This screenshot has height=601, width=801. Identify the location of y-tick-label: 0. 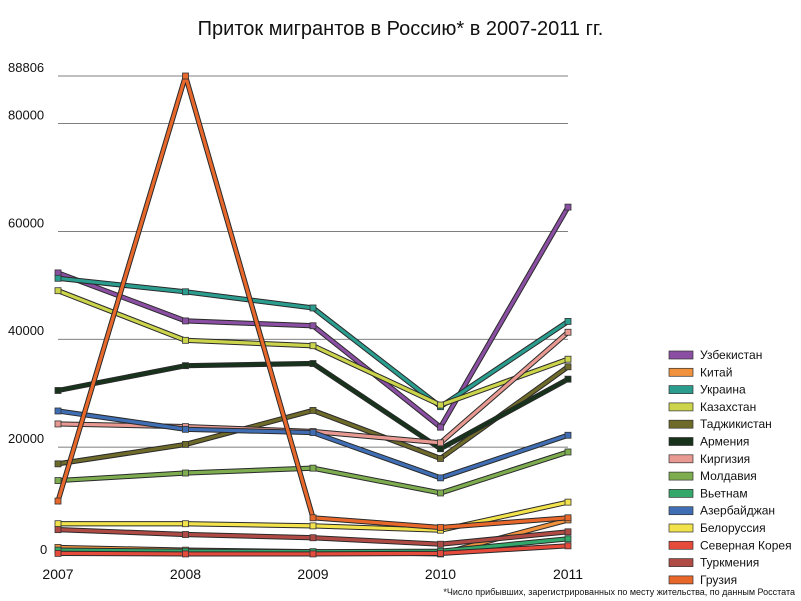
(43, 549).